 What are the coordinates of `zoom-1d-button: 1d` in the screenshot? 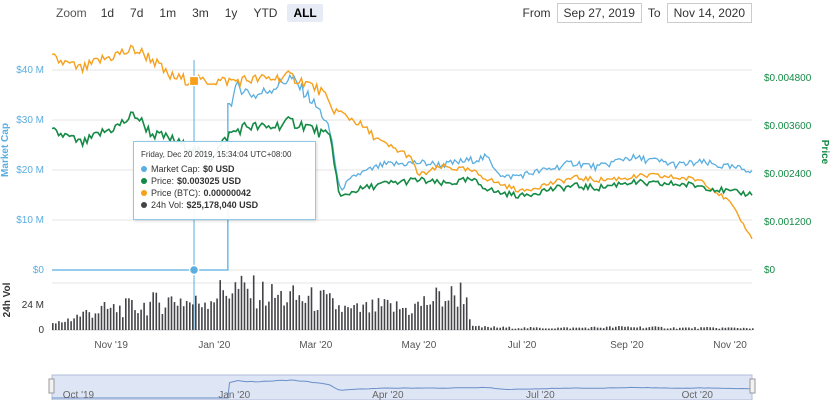 It's located at (107, 13).